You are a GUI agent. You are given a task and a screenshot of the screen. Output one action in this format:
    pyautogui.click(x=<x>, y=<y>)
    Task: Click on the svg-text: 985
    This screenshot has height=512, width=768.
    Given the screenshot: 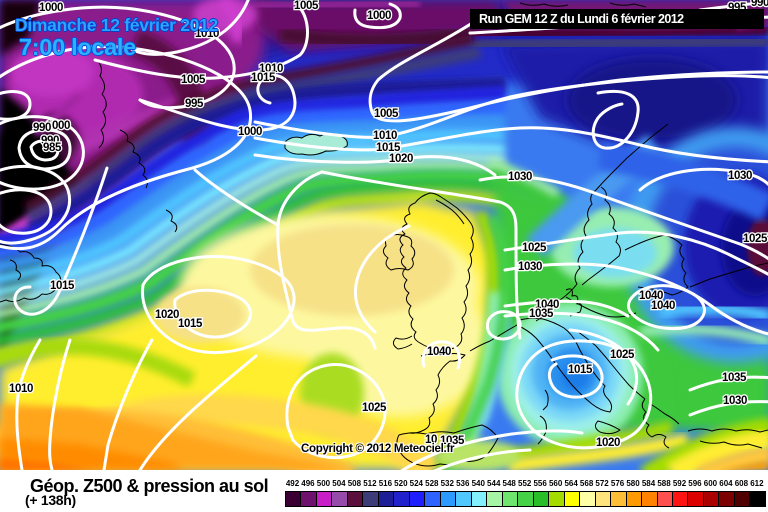 What is the action you would take?
    pyautogui.click(x=52, y=148)
    